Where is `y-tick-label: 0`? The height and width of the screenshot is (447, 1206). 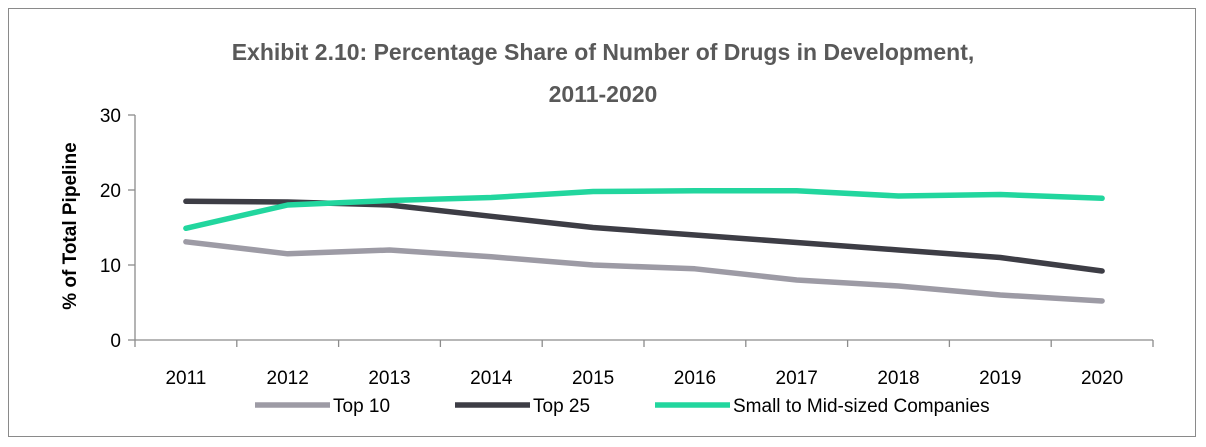
y-tick-label: 0 is located at coordinates (115, 341).